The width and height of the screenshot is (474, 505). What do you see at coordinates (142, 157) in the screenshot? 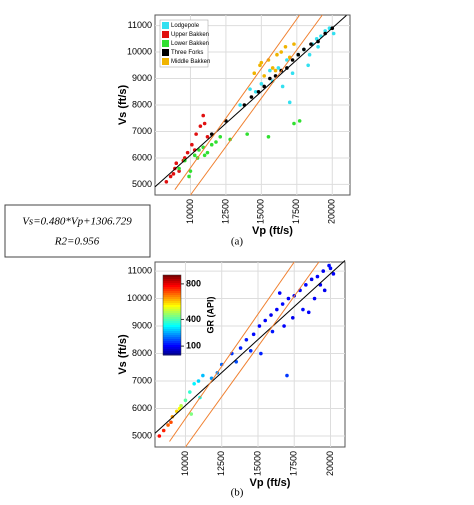
I see `y-tick-label: 6000` at bounding box center [142, 157].